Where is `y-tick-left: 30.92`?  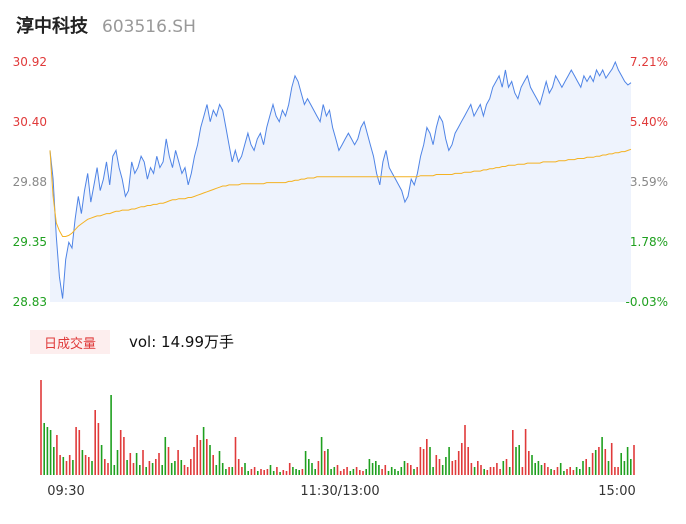
y-tick-left: 30.92 is located at coordinates (30, 62).